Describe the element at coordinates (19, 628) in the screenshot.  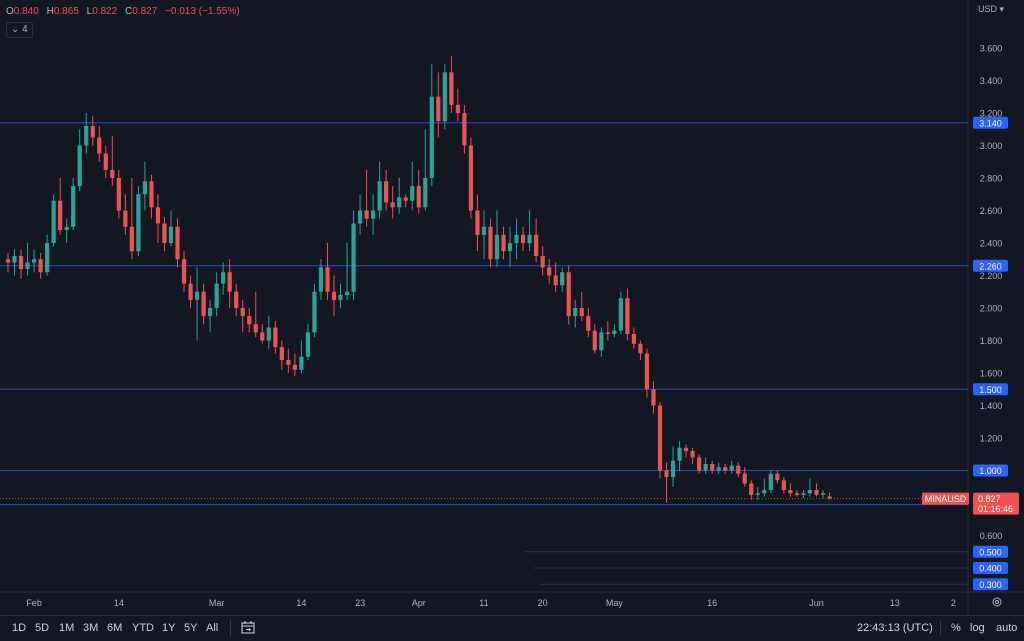
I see `range-1d-button: 1D` at that location.